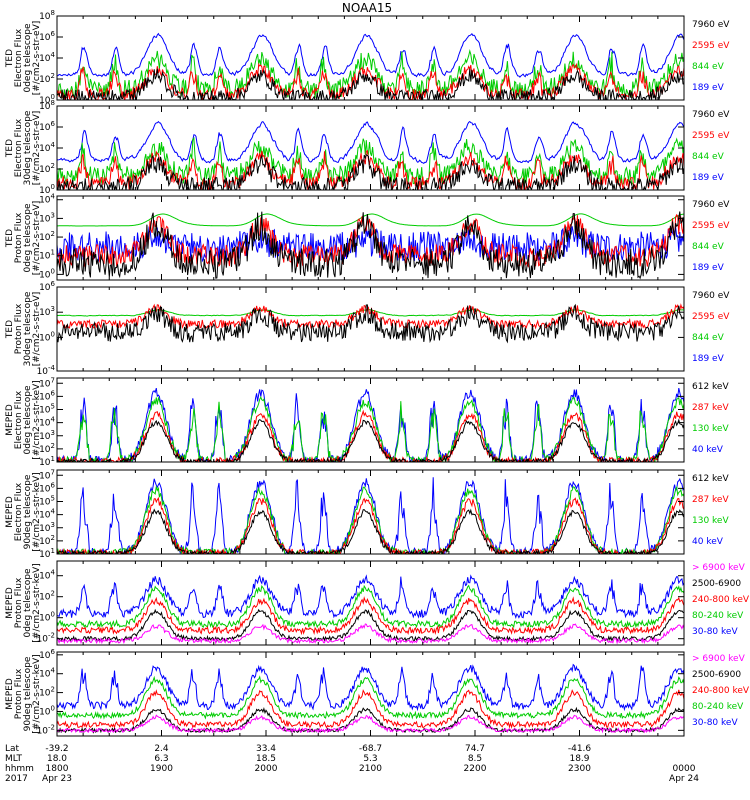 This screenshot has height=800, width=750. What do you see at coordinates (370, 749) in the screenshot?
I see `time-tick-label: -68.7` at bounding box center [370, 749].